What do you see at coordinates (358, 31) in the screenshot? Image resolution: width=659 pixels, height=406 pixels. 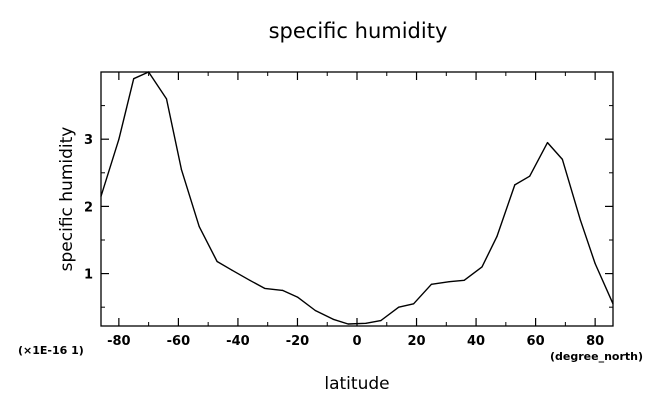 I see `chart-title: specific humidity` at bounding box center [358, 31].